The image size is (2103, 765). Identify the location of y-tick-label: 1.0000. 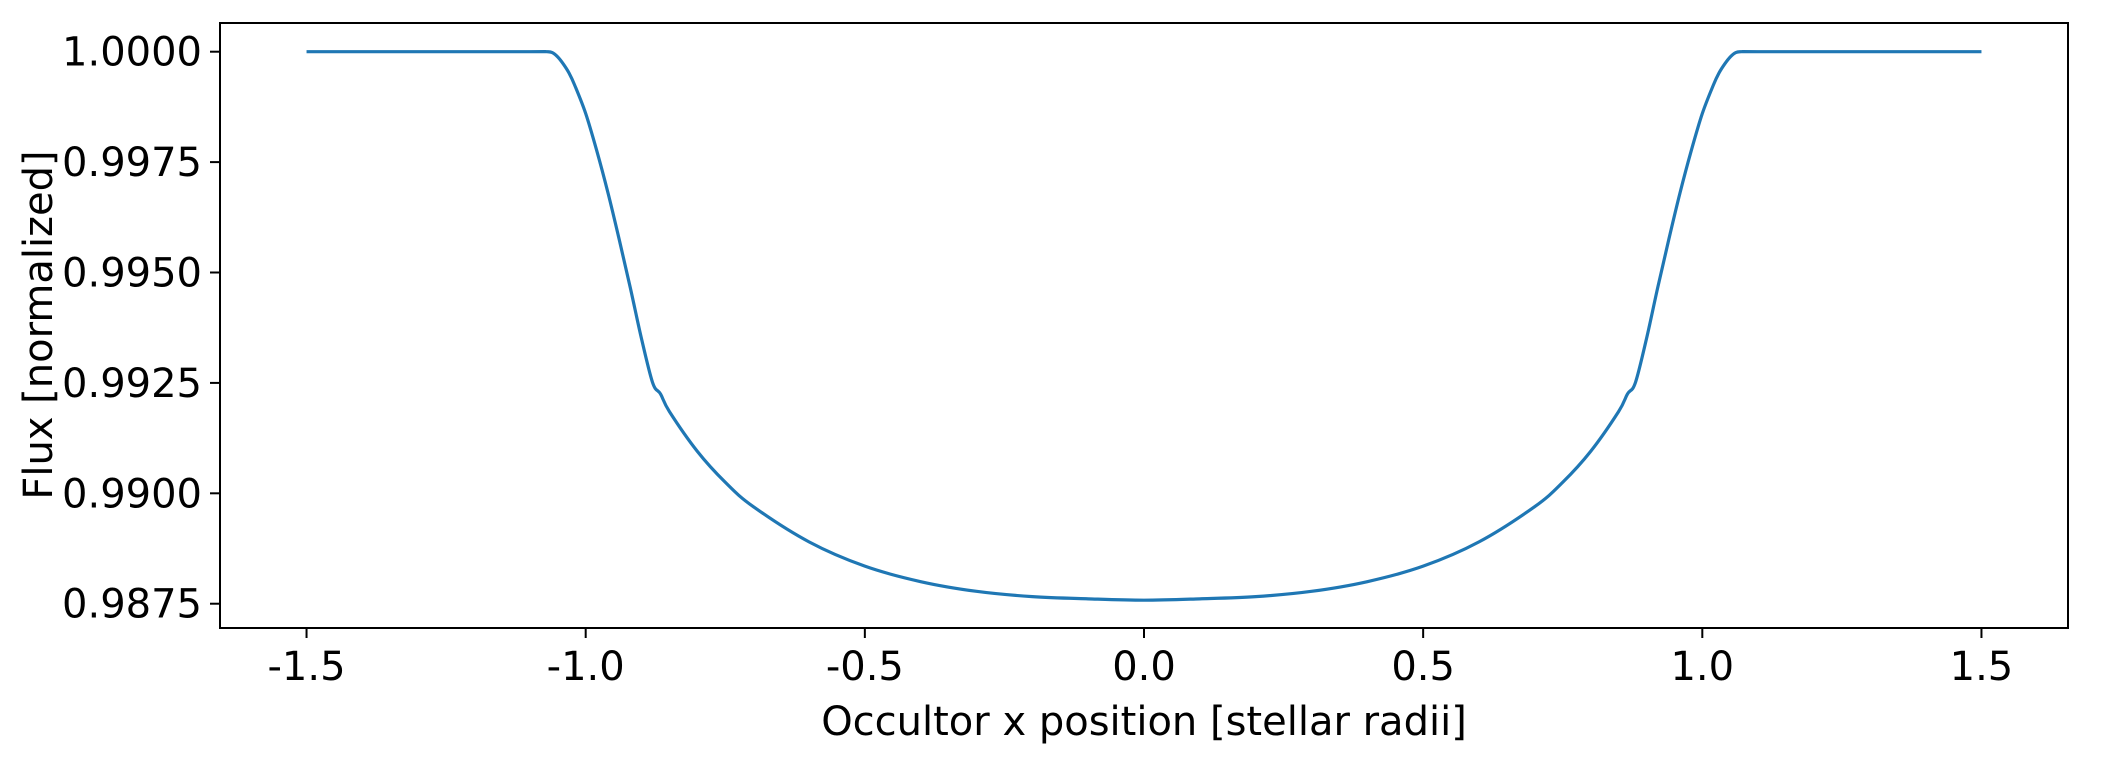
(132, 53).